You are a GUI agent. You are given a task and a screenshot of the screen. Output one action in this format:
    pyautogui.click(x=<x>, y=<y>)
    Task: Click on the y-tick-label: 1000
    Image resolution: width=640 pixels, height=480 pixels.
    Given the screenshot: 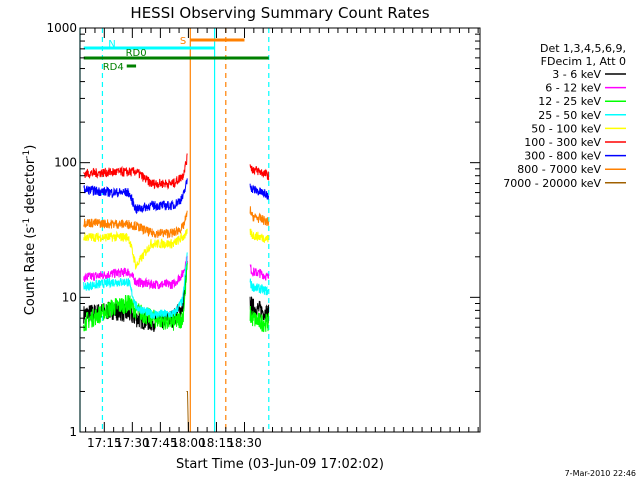 What is the action you would take?
    pyautogui.click(x=61, y=28)
    